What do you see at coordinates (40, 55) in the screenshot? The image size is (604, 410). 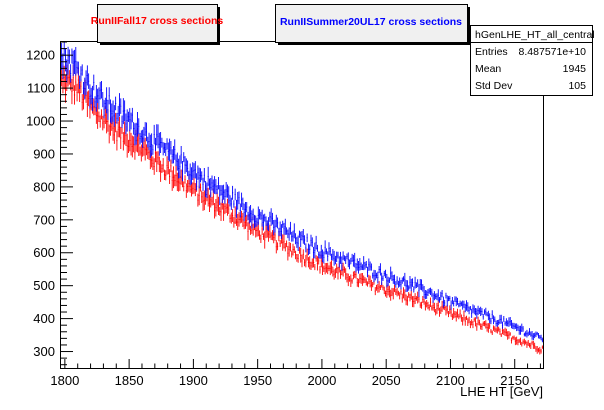 I see `y-tick-label: 1200` at bounding box center [40, 55].